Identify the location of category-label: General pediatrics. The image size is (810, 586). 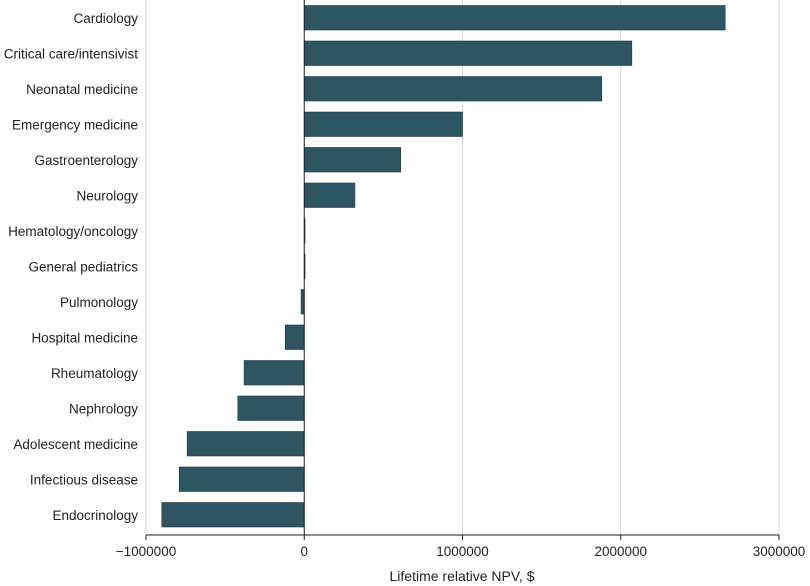
(83, 266).